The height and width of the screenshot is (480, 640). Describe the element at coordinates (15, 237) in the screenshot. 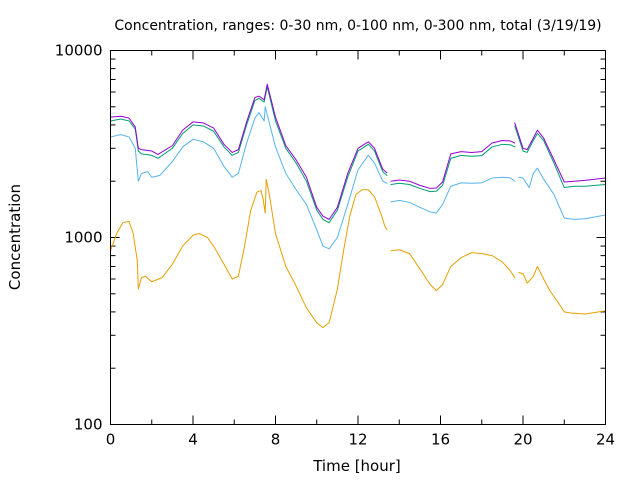

I see `y-axis-label: Concentration` at that location.